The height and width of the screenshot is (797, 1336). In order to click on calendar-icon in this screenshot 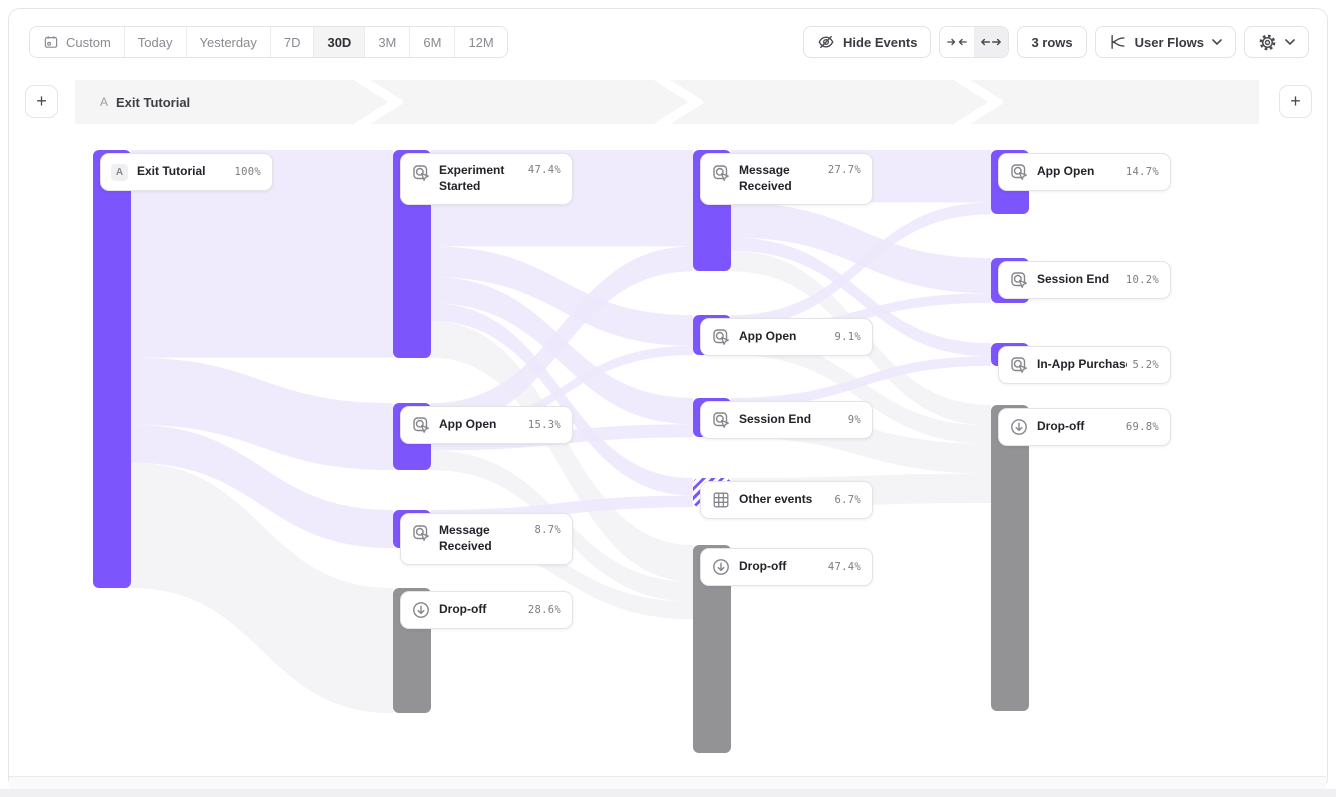, I will do `click(51, 42)`.